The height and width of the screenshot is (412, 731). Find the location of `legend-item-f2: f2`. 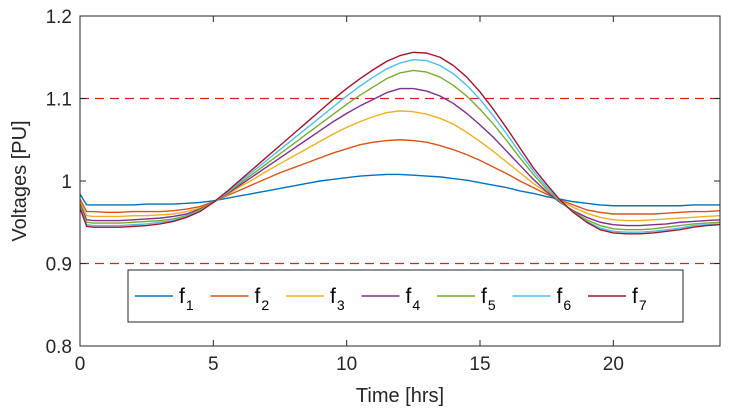

legend-item-f2: f2 is located at coordinates (240, 299).